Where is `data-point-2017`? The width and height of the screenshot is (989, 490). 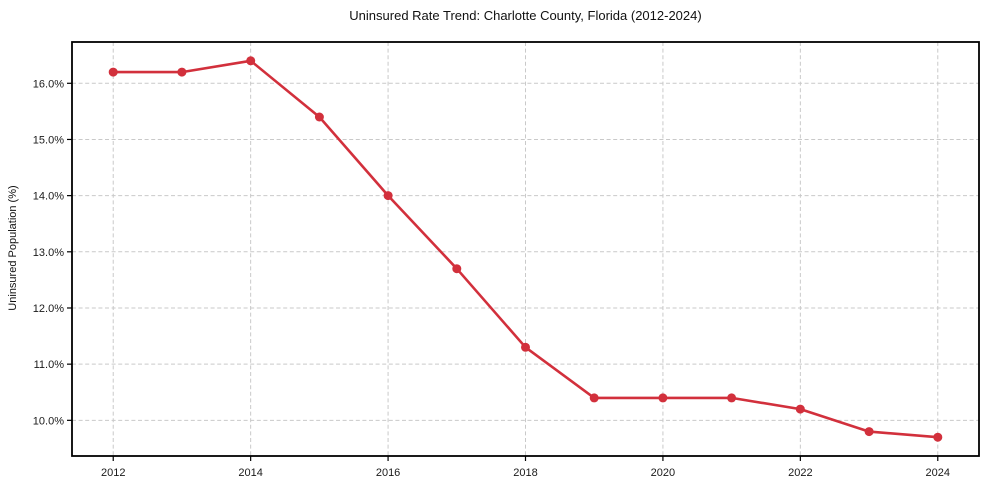 data-point-2017 is located at coordinates (457, 269).